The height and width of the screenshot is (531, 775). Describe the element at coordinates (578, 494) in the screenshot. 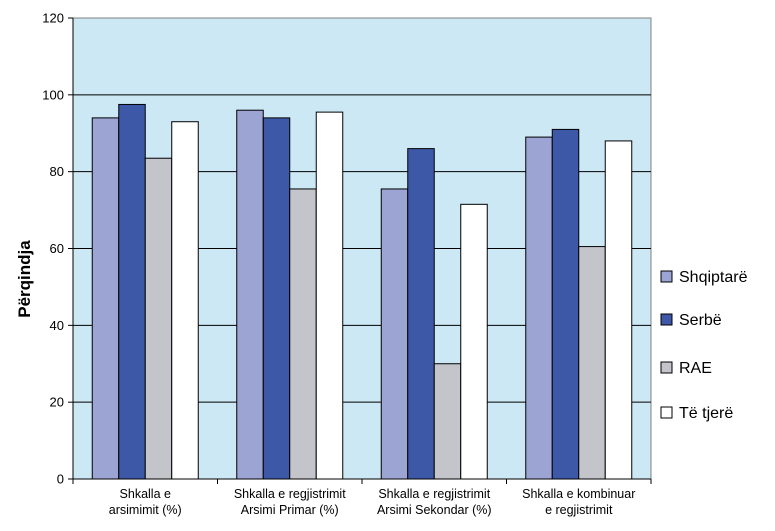

I see `x-category-label-line: Shkalla e kombinuar` at that location.